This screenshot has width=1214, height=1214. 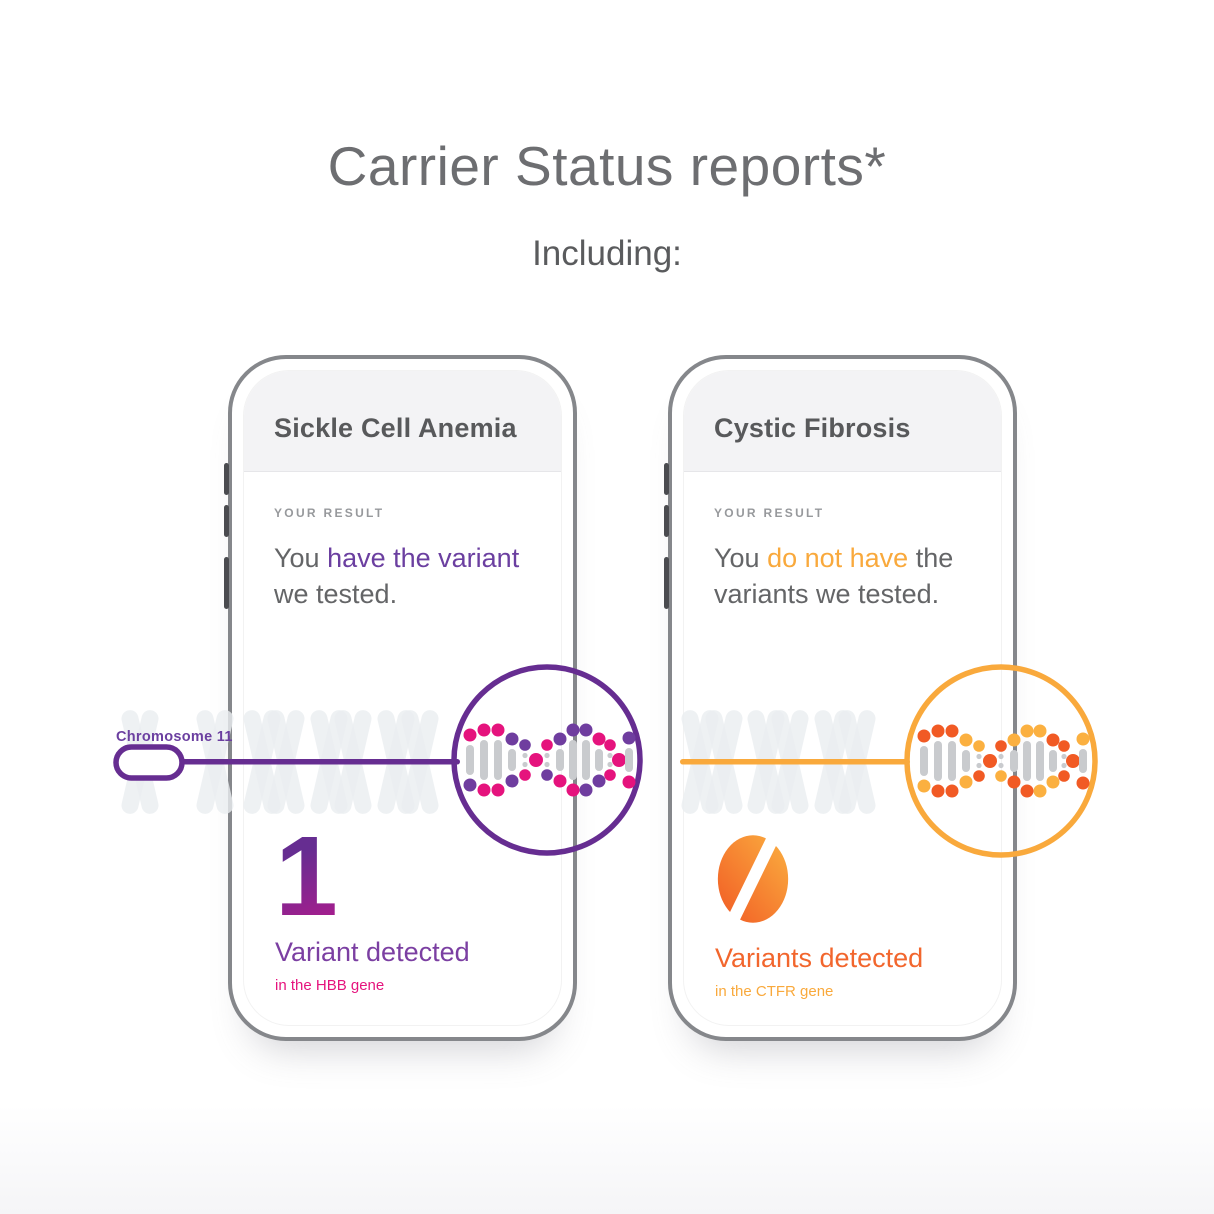 What do you see at coordinates (395, 427) in the screenshot?
I see `report-title: Sickle Cell Anemia` at bounding box center [395, 427].